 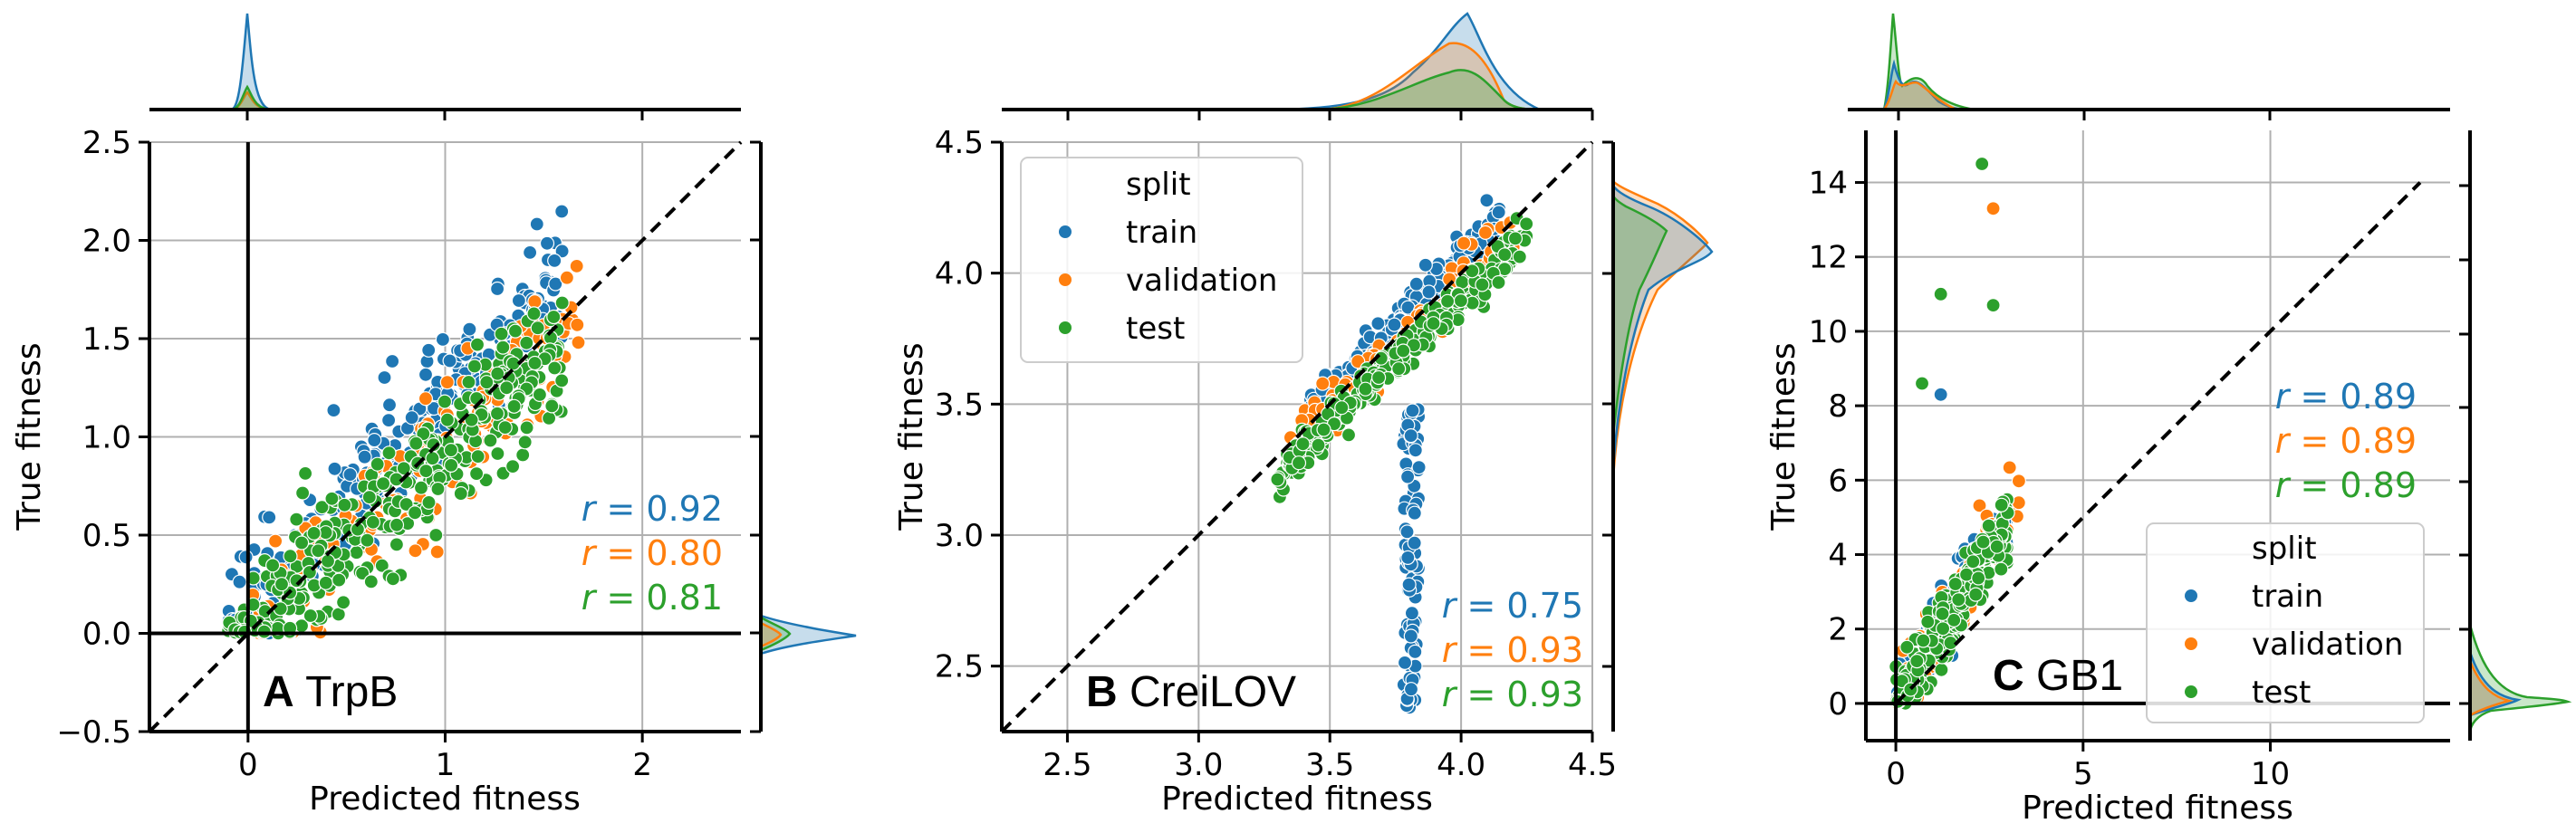 I want to click on y-tick-label: 0.5, so click(x=106, y=536).